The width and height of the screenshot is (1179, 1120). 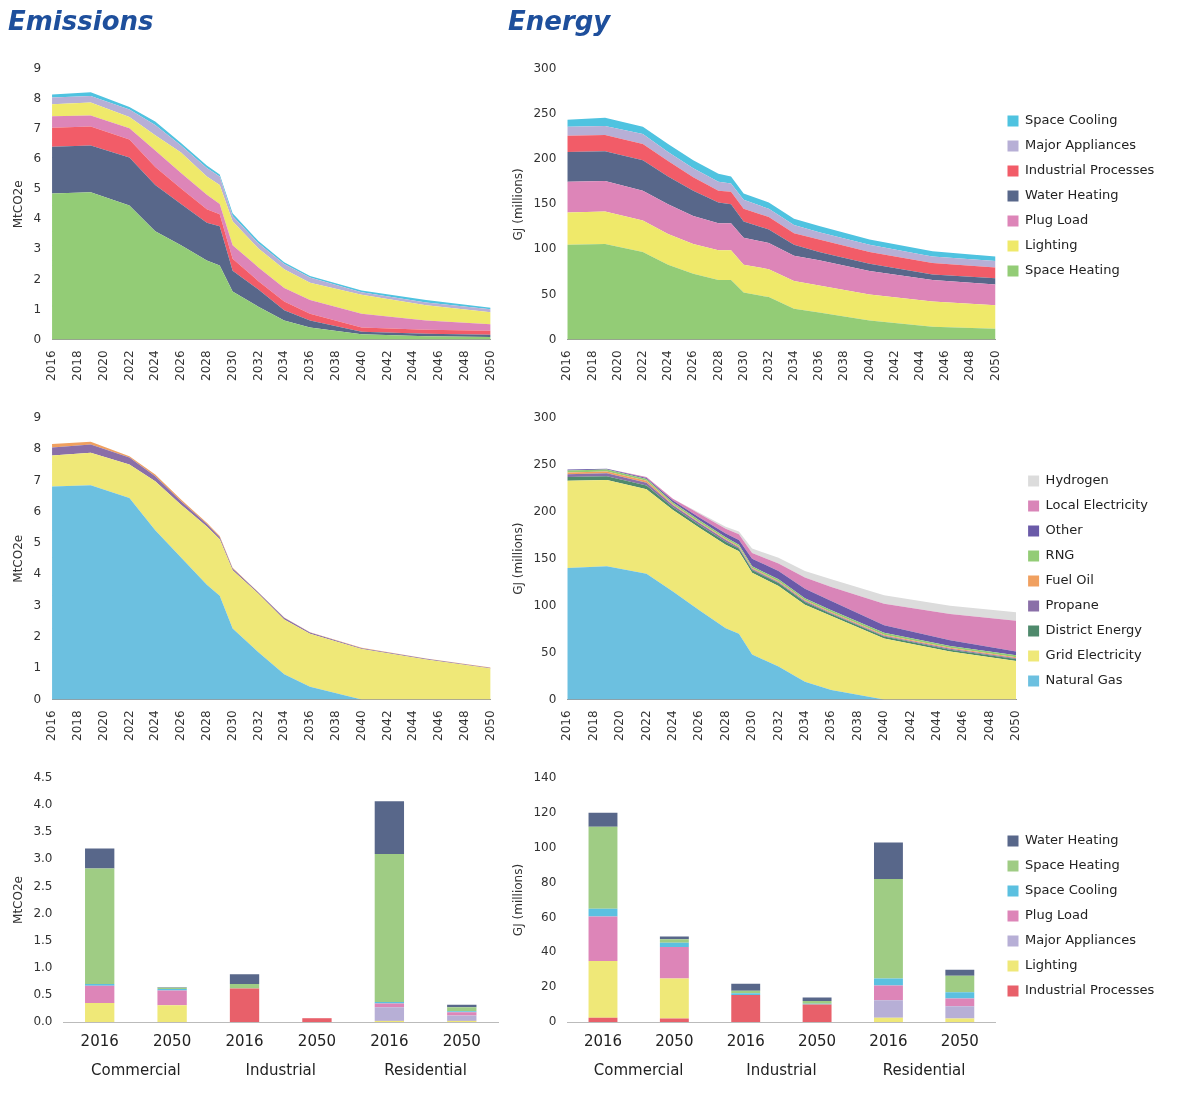 I want to click on legend-label: Local Electricity, so click(x=1097, y=505).